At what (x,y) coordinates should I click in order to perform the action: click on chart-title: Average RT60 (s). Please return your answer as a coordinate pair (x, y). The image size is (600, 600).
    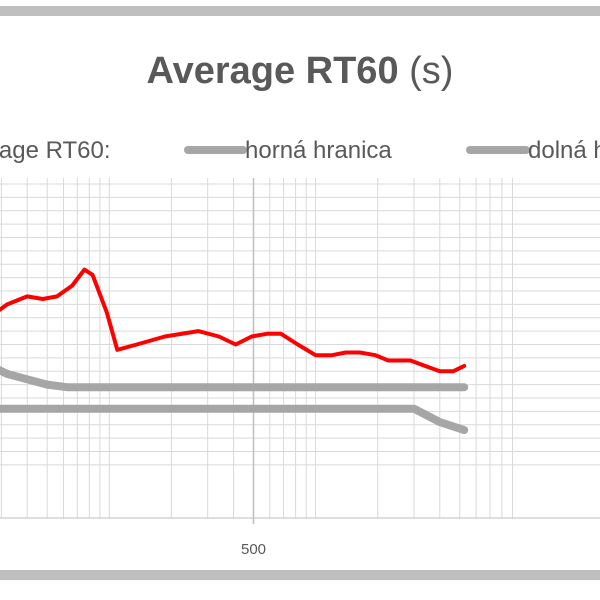
    Looking at the image, I should click on (300, 71).